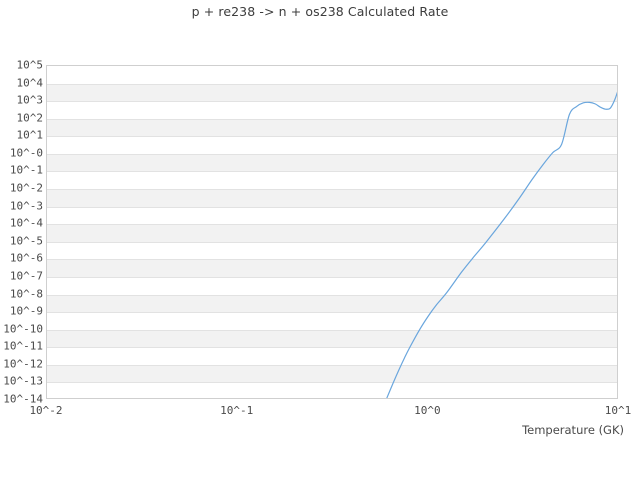 The height and width of the screenshot is (480, 640). I want to click on y-axis-tick-label: 10^-7, so click(26, 276).